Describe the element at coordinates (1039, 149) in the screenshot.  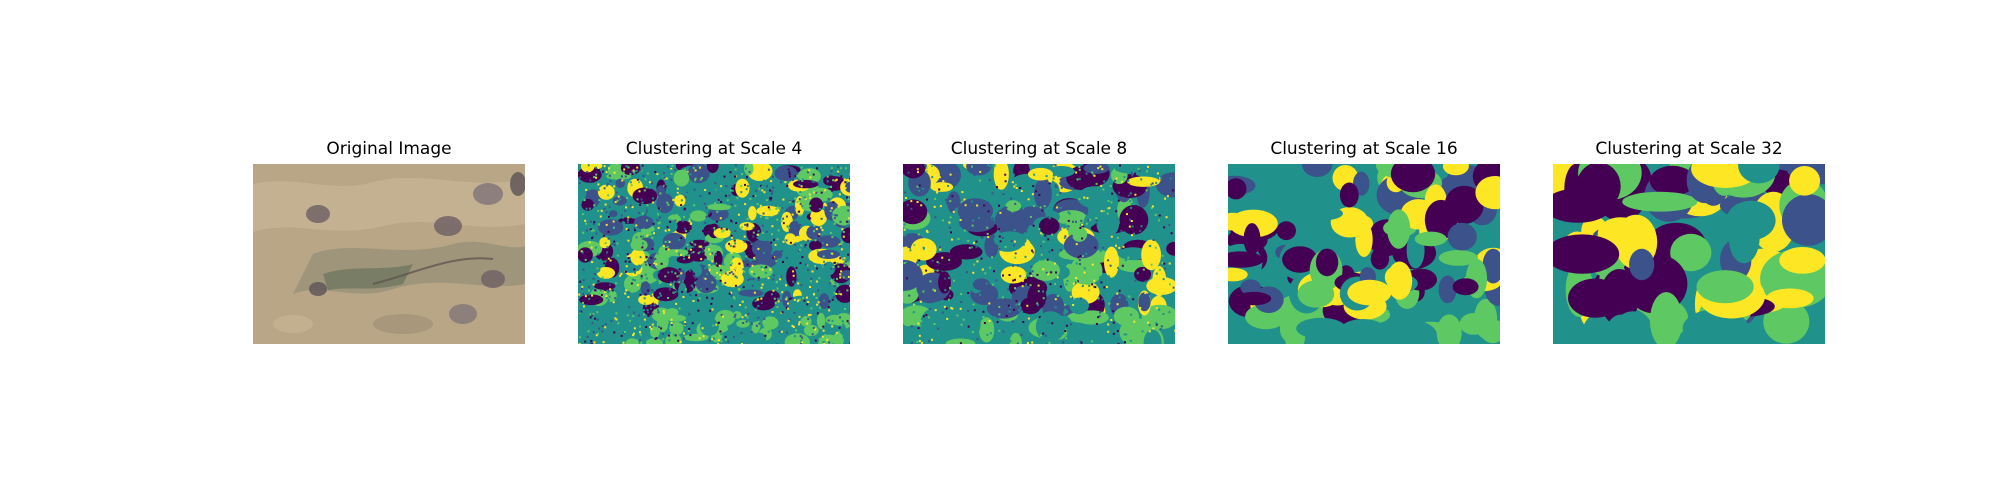
I see `panel-title: Clustering at Scale 8` at that location.